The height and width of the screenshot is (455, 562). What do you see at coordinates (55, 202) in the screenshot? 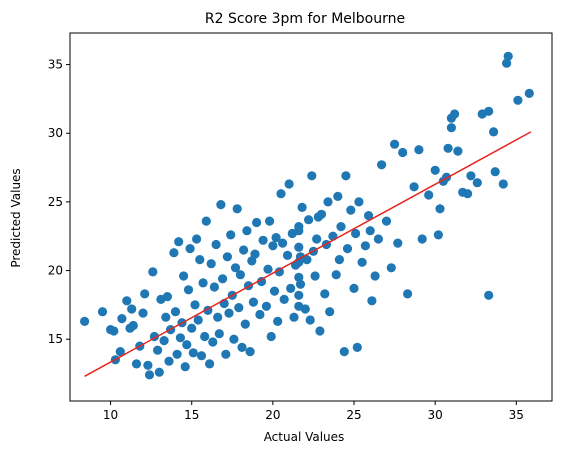
I see `y-tick-label: 25` at bounding box center [55, 202].